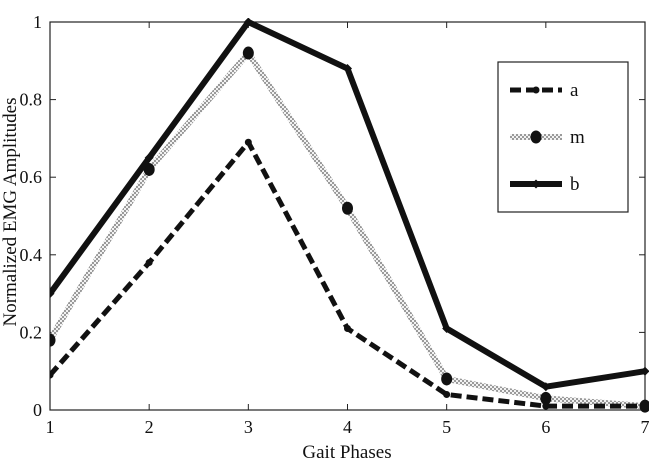 The width and height of the screenshot is (649, 467). I want to click on x-axis-title: Gait Phases, so click(346, 452).